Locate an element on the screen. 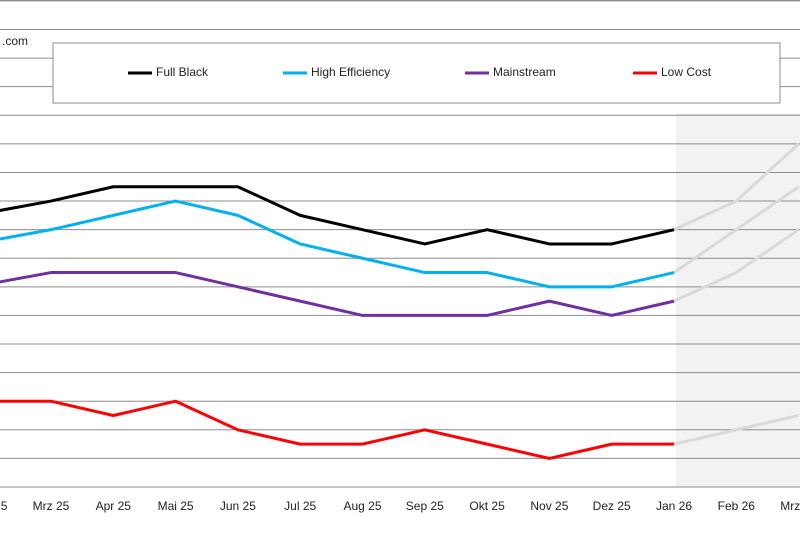 This screenshot has height=539, width=800. x-tick-label: Sep 25 is located at coordinates (425, 506).